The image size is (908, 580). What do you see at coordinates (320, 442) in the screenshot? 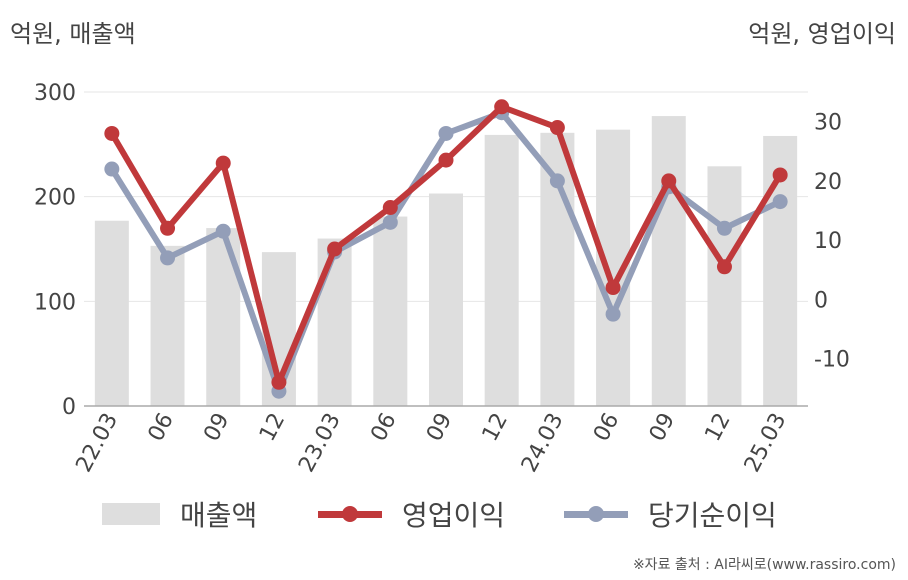
I see `x-tick-label: 23.03` at bounding box center [320, 442].